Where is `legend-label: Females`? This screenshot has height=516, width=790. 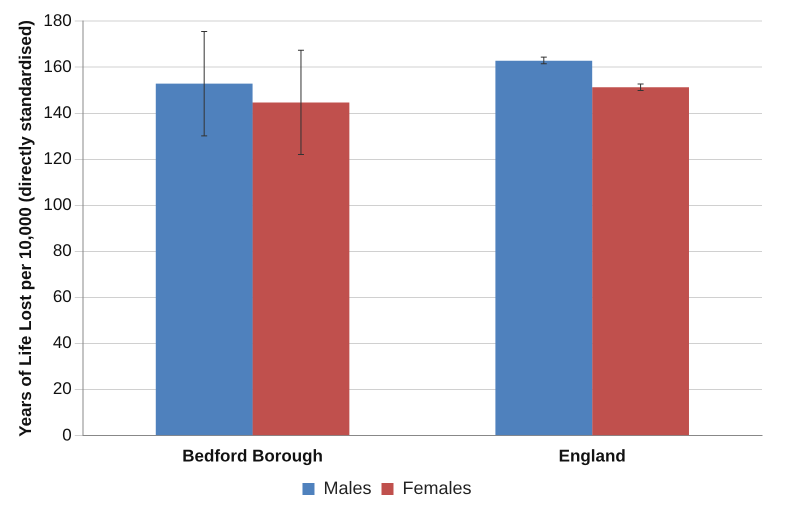
legend-label: Females is located at coordinates (437, 488).